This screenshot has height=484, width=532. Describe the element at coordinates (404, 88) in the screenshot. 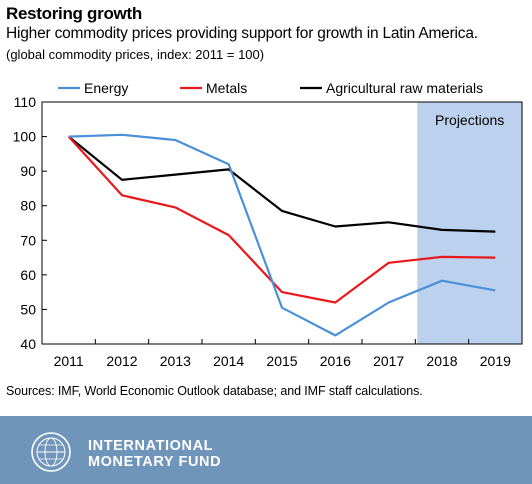

I see `legend-label: Agricultural raw materials` at that location.